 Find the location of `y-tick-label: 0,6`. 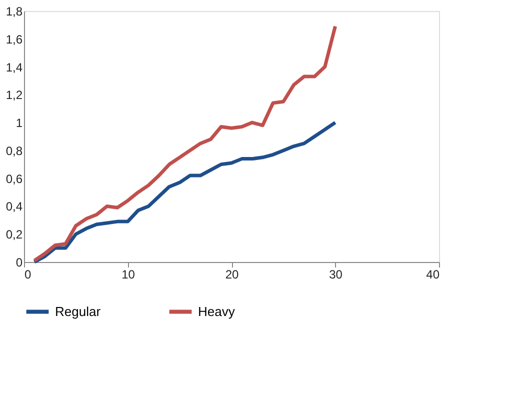

y-tick-label: 0,6 is located at coordinates (14, 179).